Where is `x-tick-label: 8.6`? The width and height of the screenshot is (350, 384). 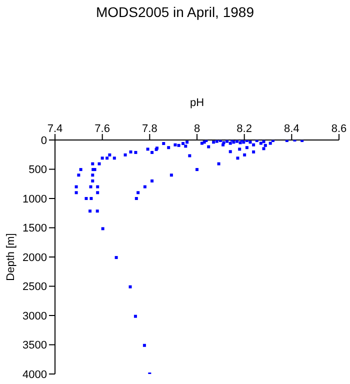
x-tick-label: 8.6 is located at coordinates (339, 129).